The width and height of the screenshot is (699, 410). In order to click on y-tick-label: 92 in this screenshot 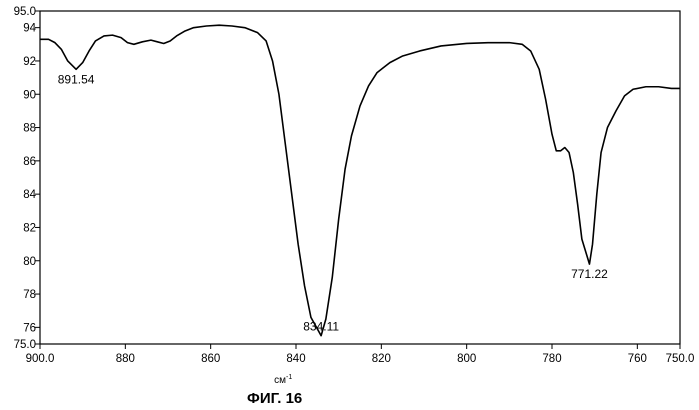, I will do `click(29, 62)`.